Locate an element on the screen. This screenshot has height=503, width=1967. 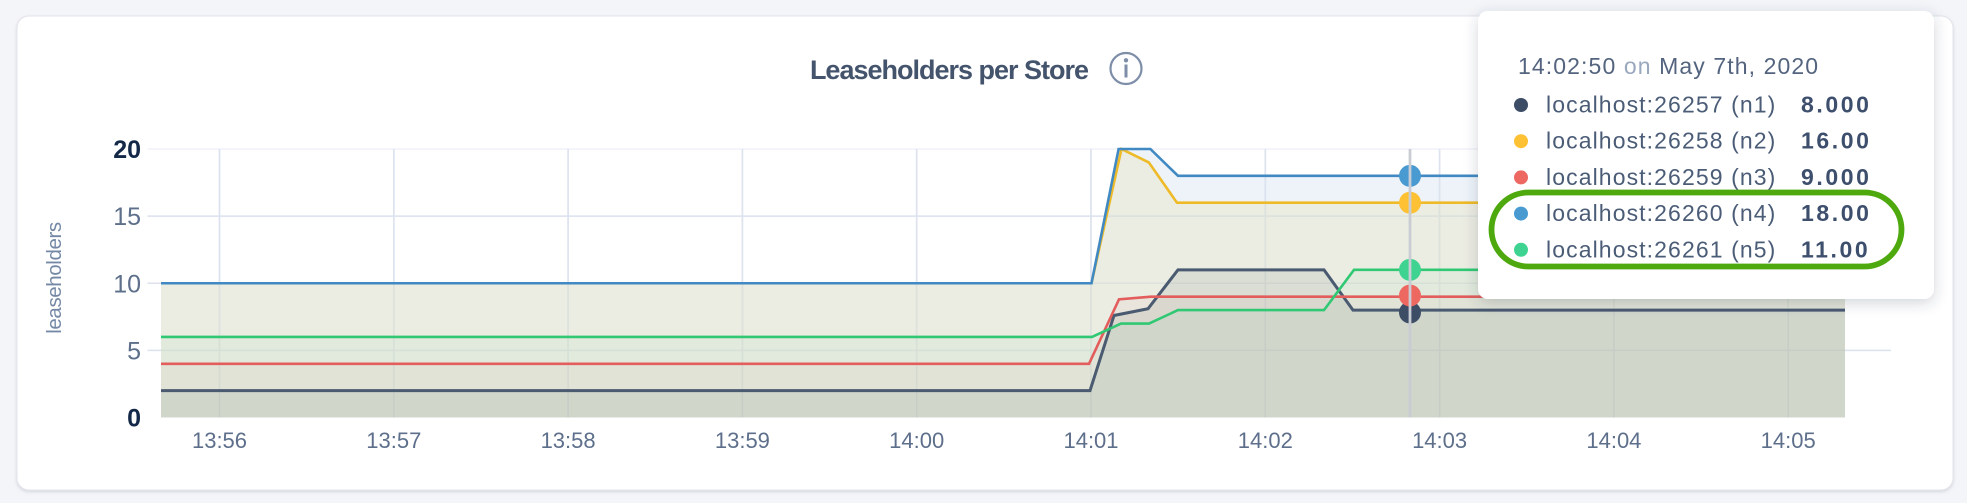
svg-text: 8.000 is located at coordinates (1836, 105).